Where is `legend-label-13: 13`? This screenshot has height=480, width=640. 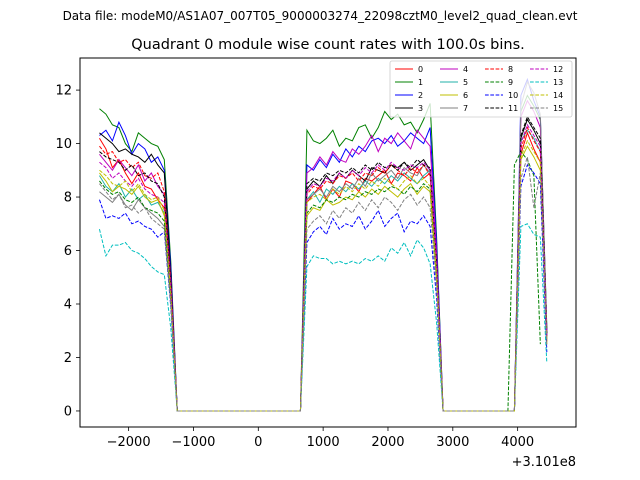 legend-label-13: 13 is located at coordinates (558, 82).